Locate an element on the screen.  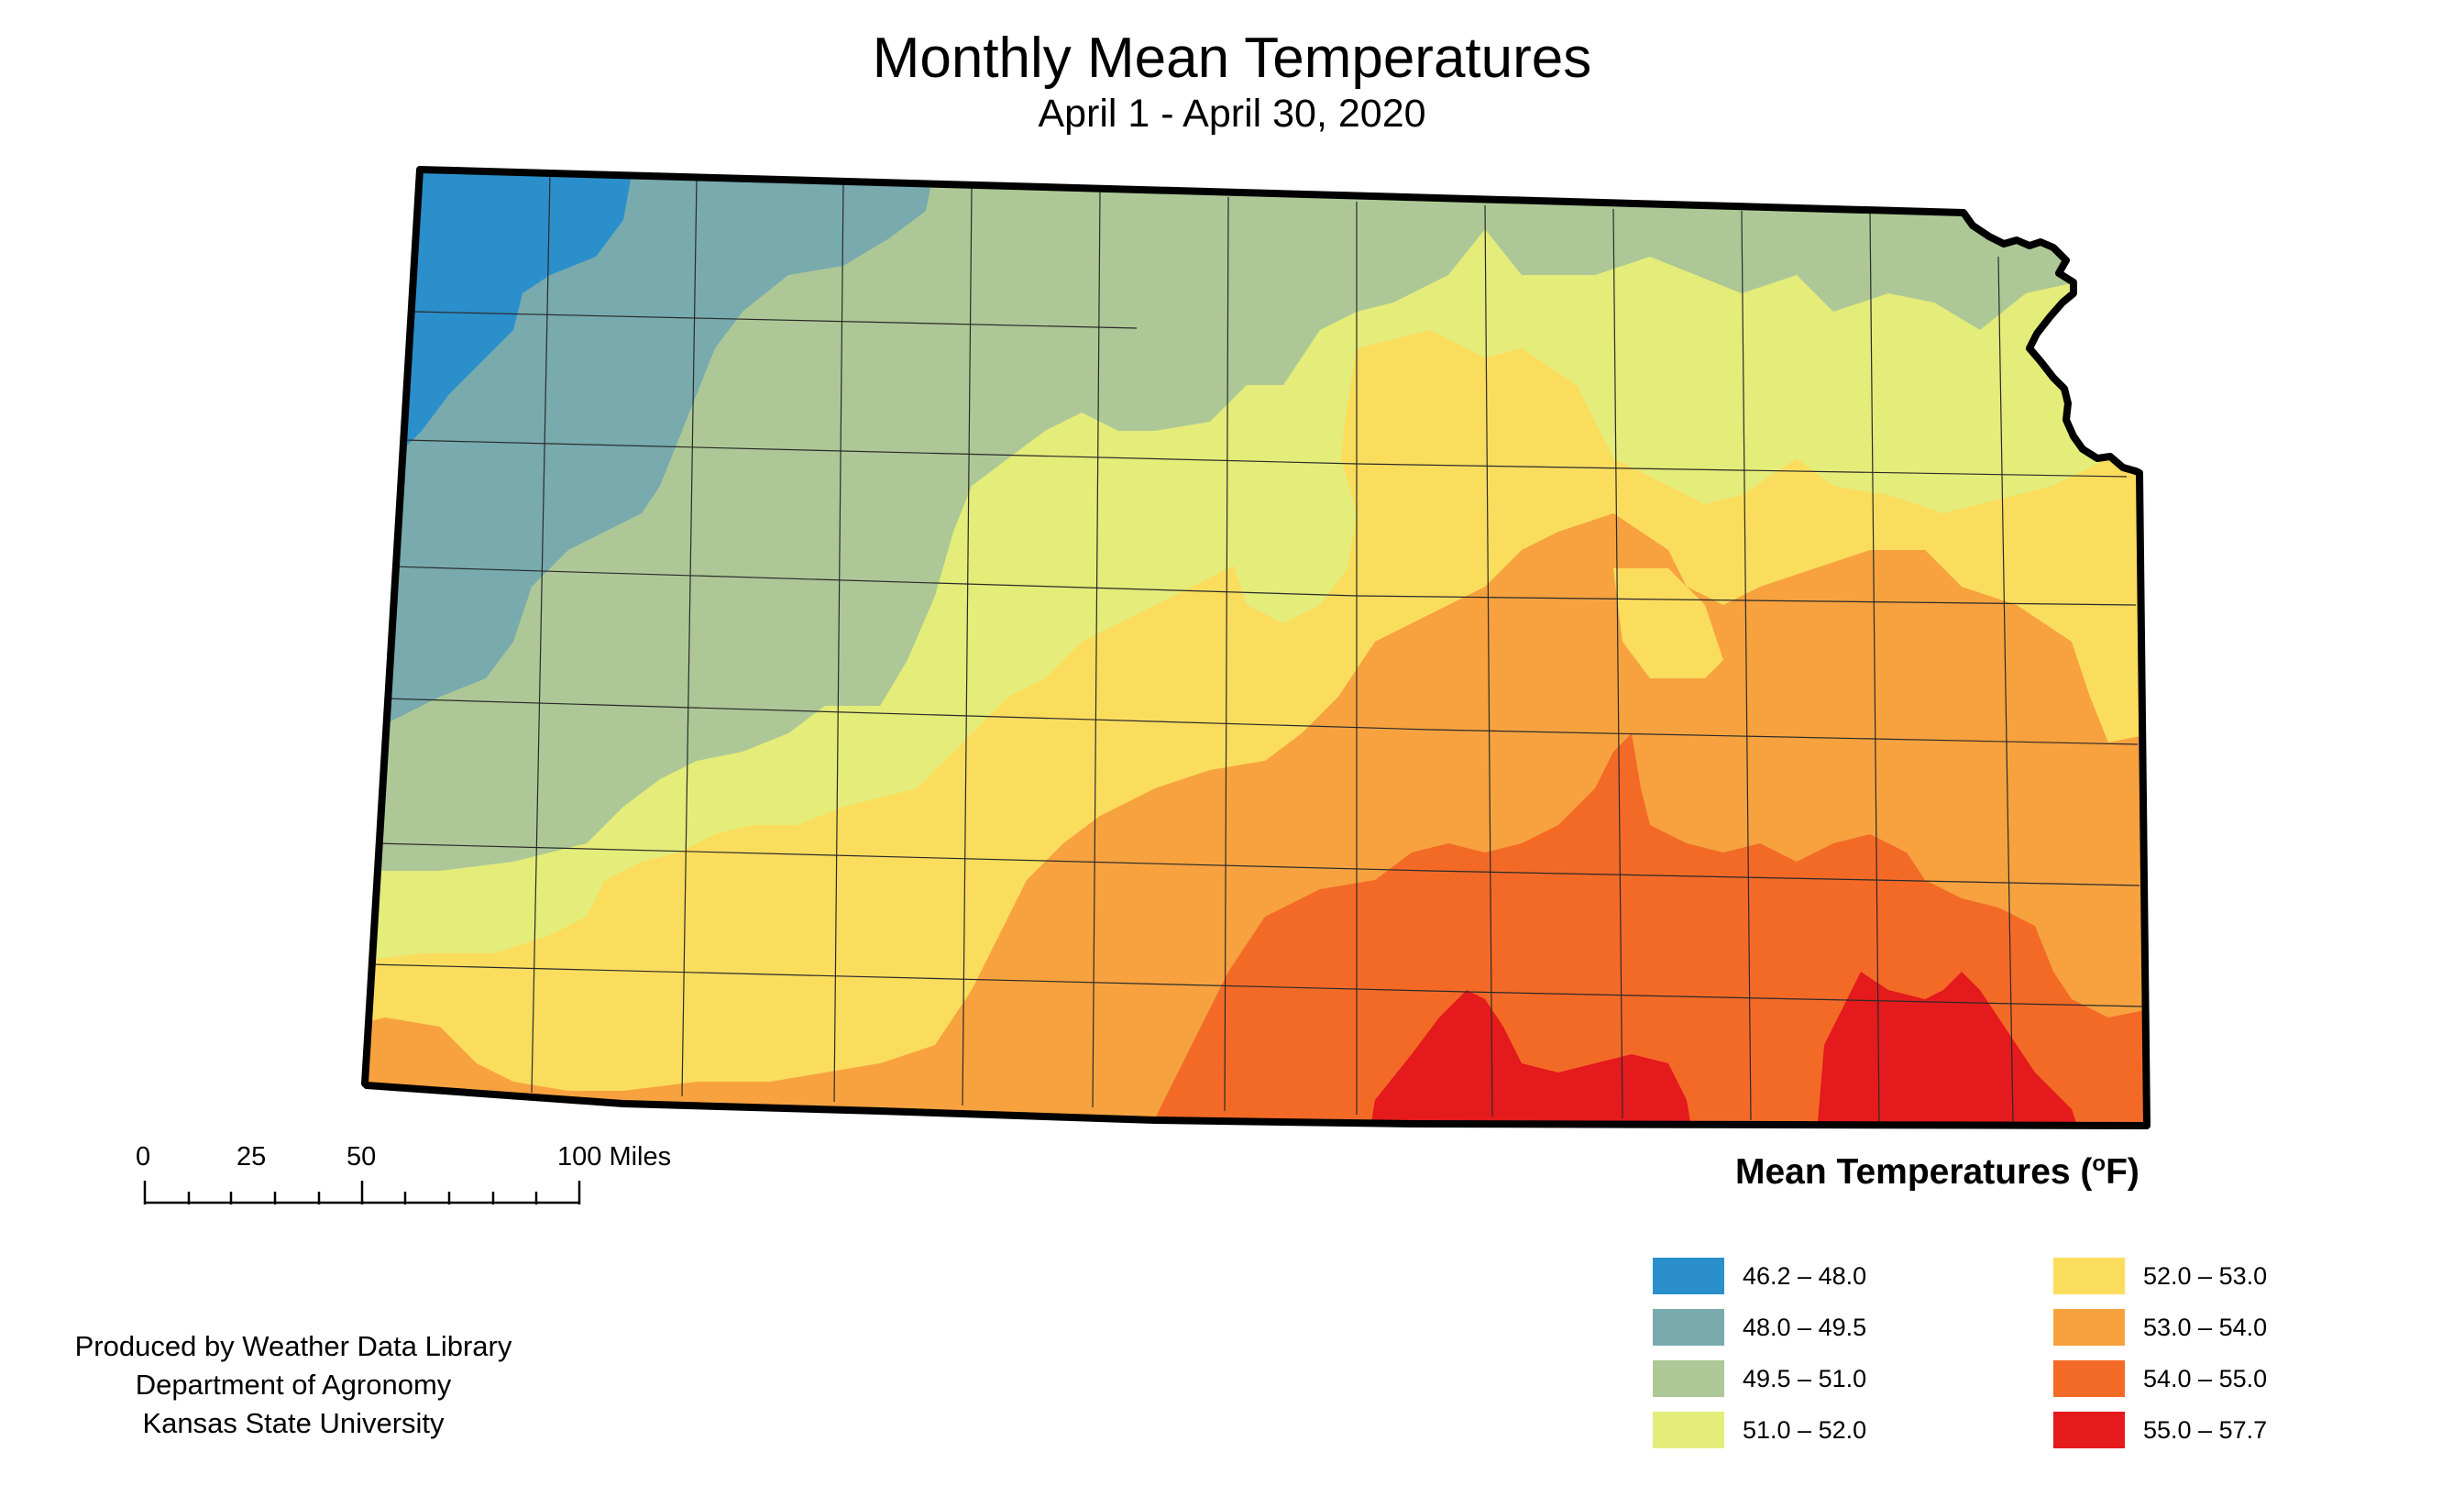
legend-item: 46.2 – 48.0 is located at coordinates (1759, 1276).